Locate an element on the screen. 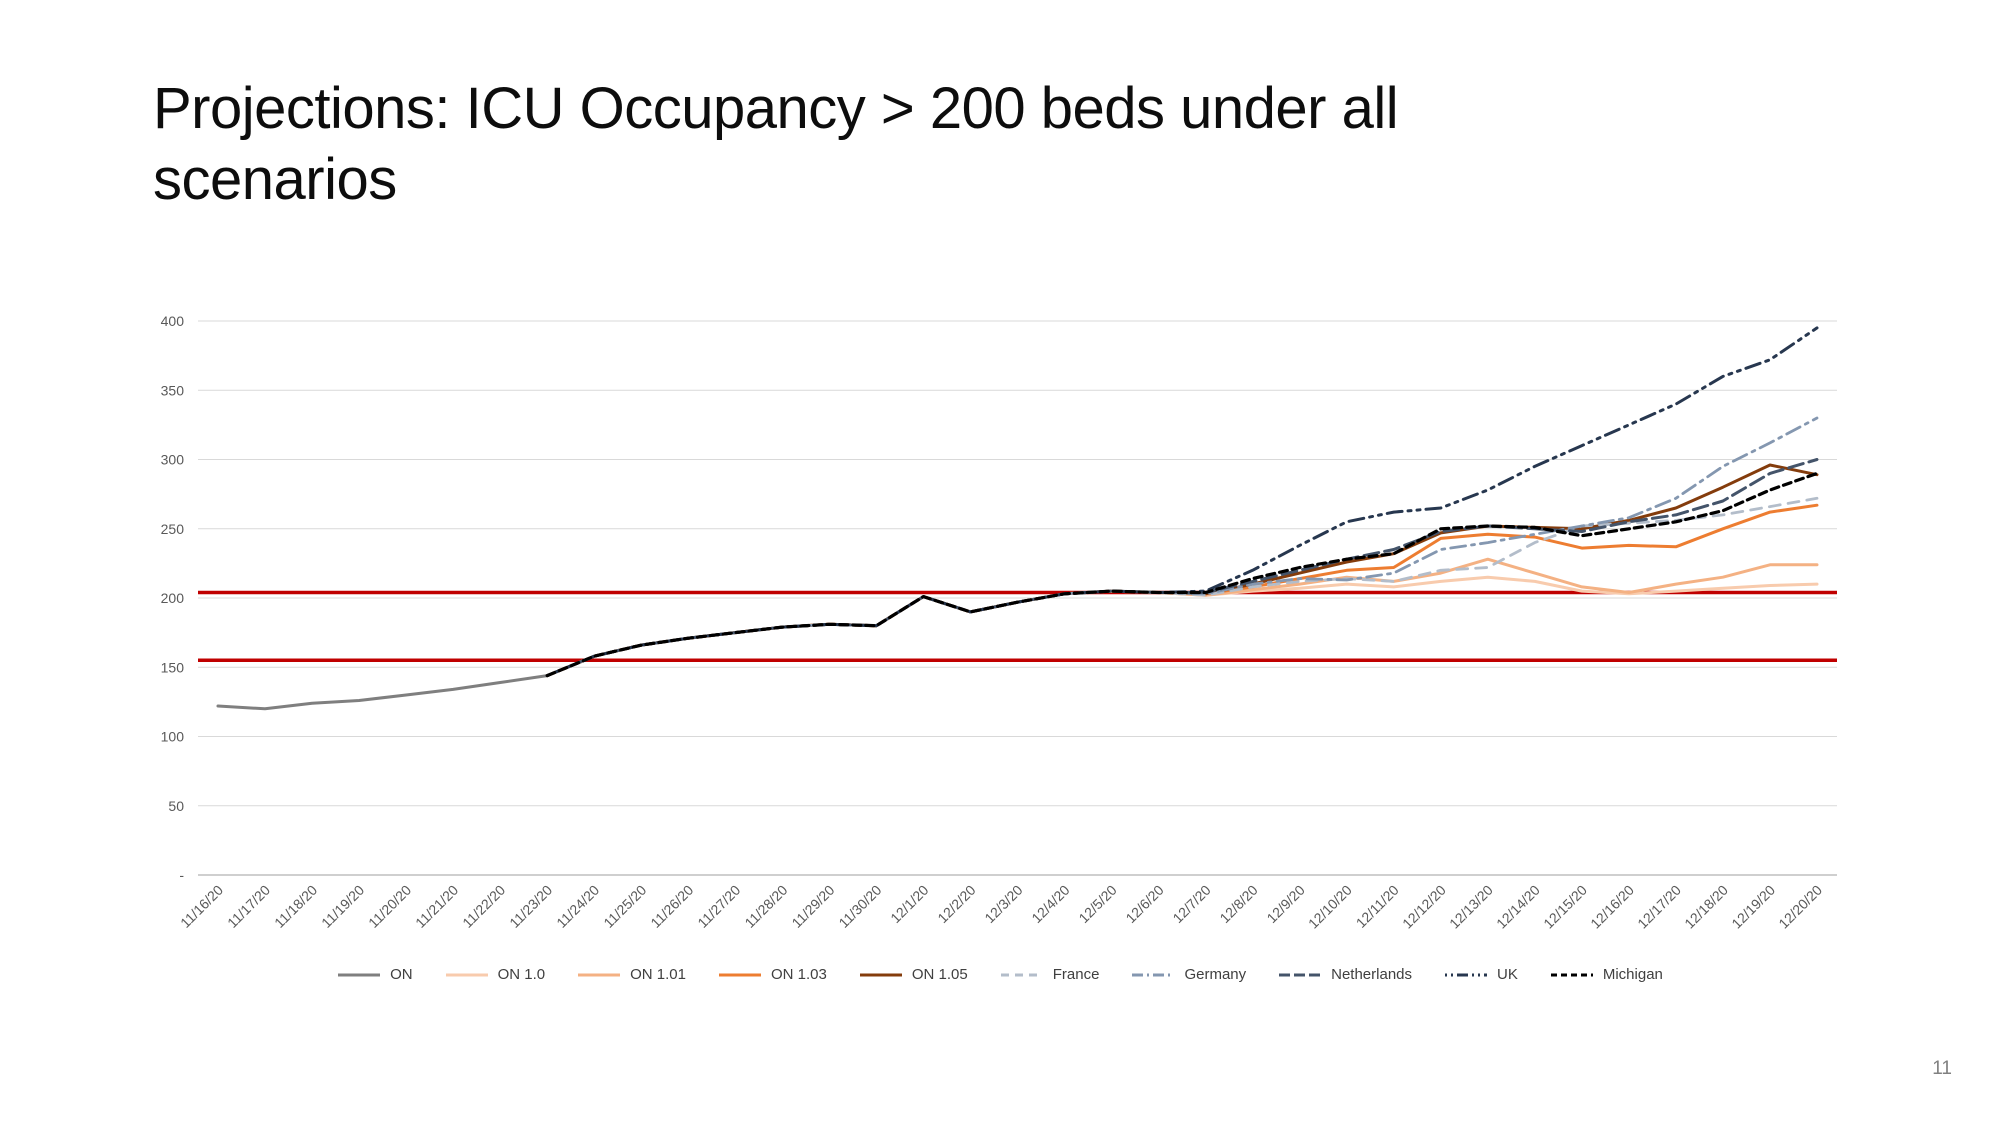  x-tick-label: 12/13/20 is located at coordinates (1471, 907).